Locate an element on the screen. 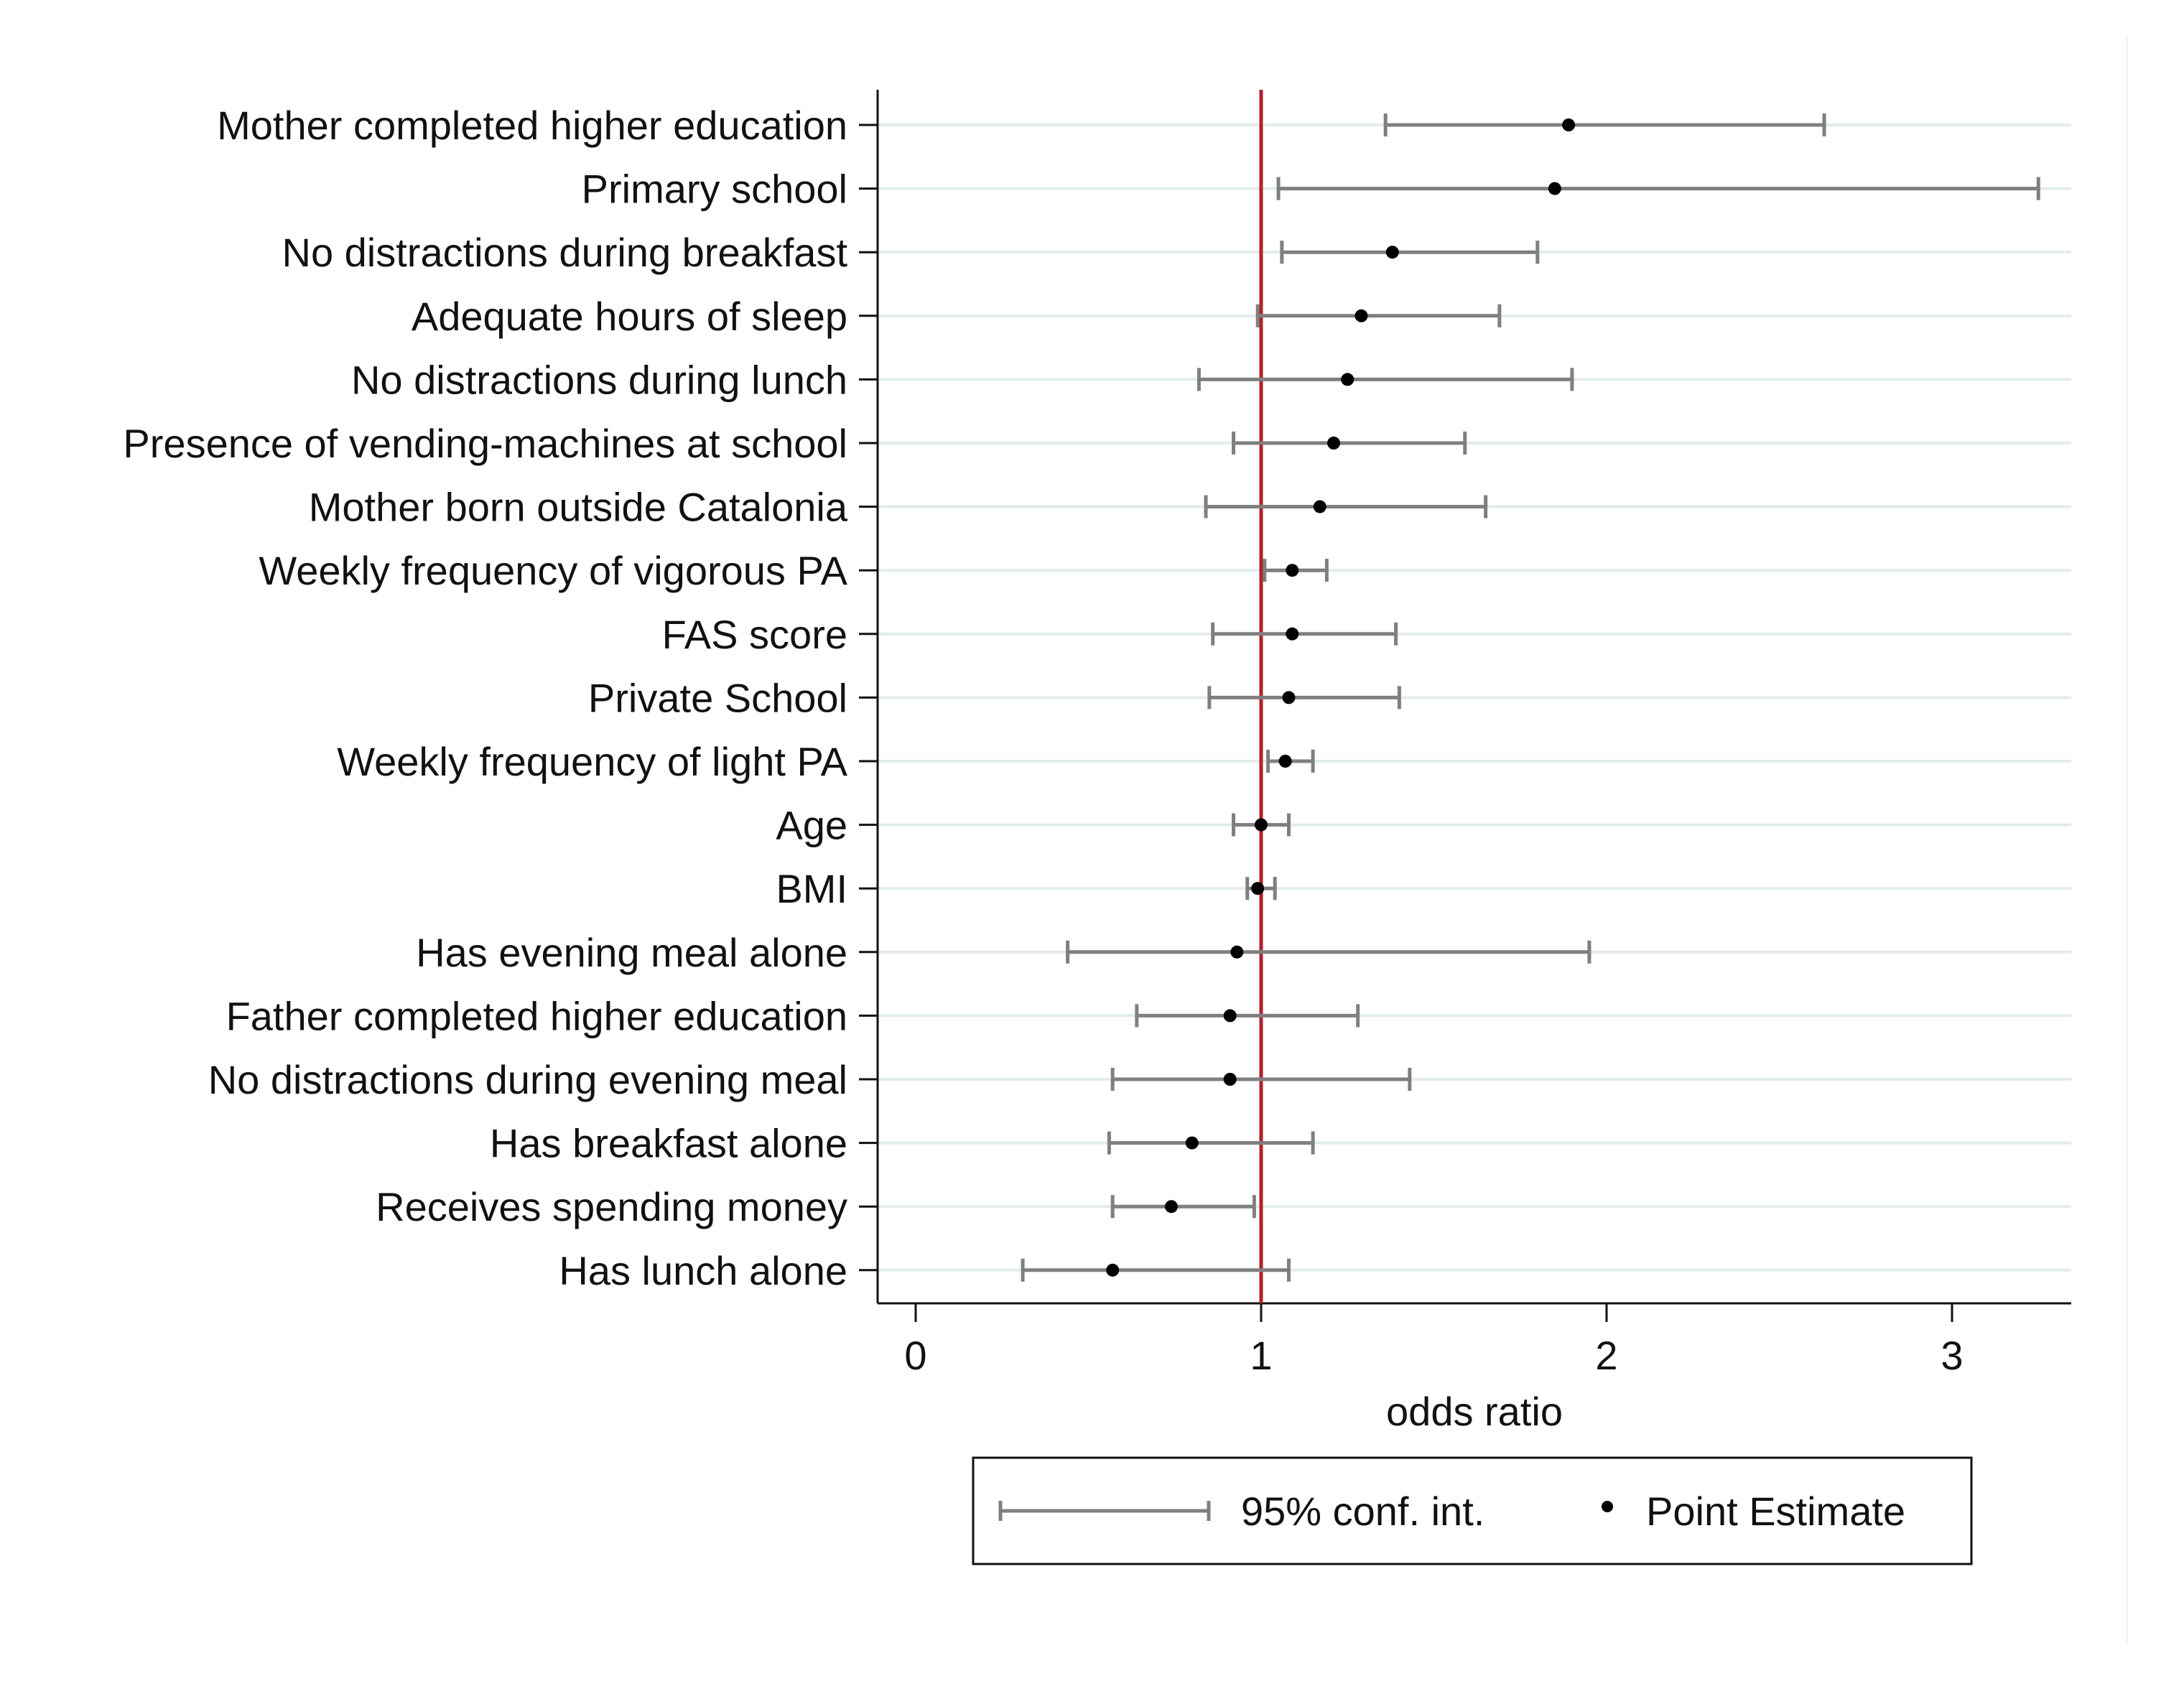 The image size is (2184, 1699). category-label: Private School is located at coordinates (717, 697).